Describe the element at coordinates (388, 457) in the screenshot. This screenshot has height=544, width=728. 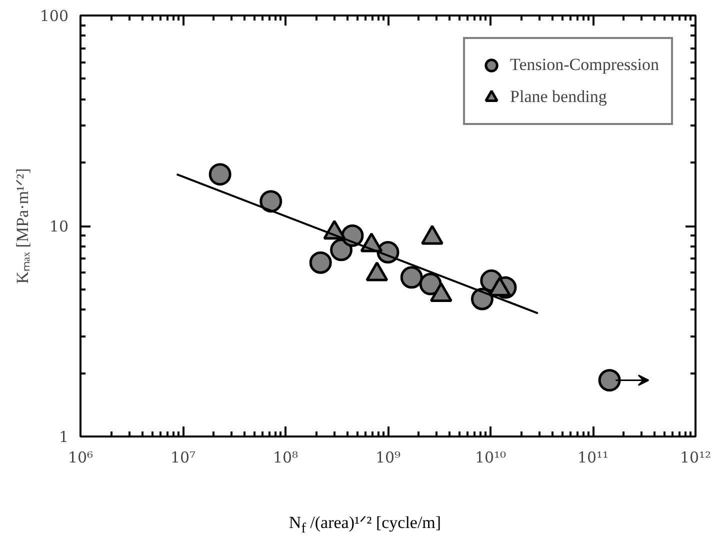
I see `x-tick-label: 10⁹` at that location.